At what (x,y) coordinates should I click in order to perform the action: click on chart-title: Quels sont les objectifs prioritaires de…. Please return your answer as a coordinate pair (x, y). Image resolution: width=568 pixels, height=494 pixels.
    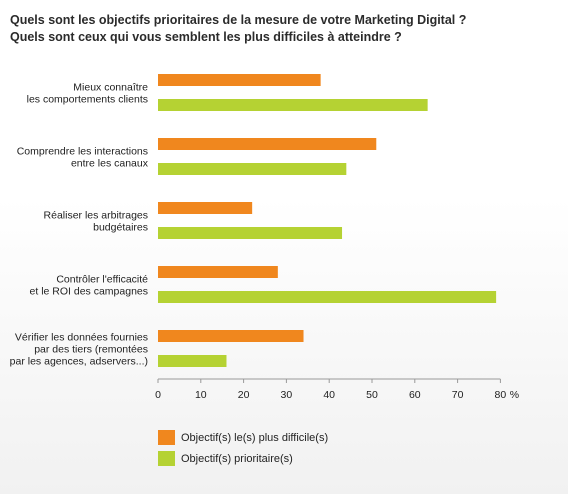
    Looking at the image, I should click on (238, 29).